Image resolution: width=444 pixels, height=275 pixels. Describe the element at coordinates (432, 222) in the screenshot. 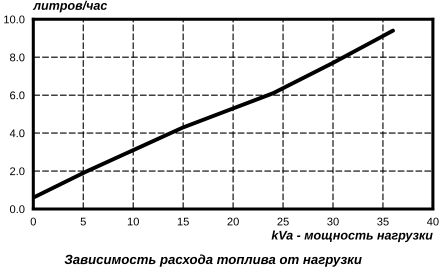

I see `x-tick-label: 40` at that location.